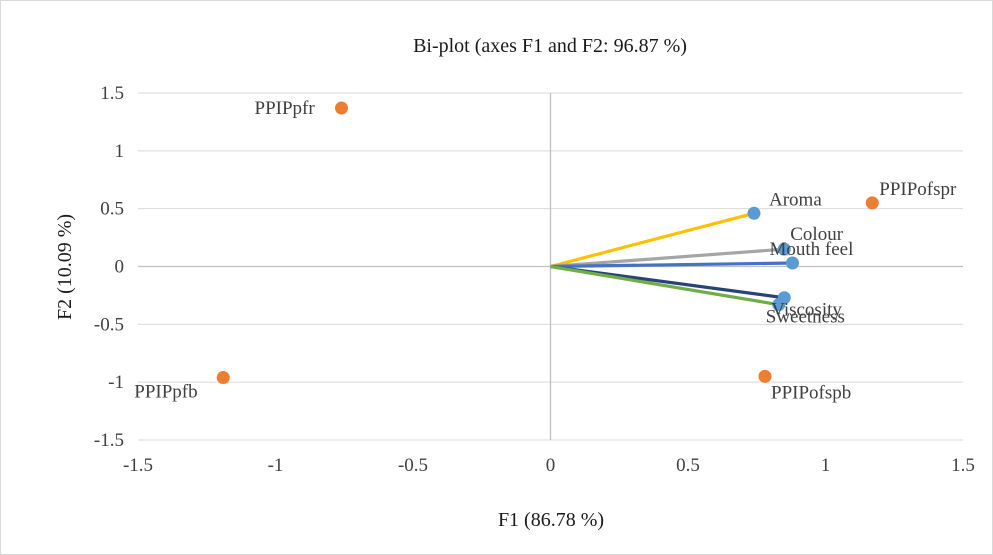 This screenshot has width=993, height=555. I want to click on variable-point-mouth-feel, so click(792, 263).